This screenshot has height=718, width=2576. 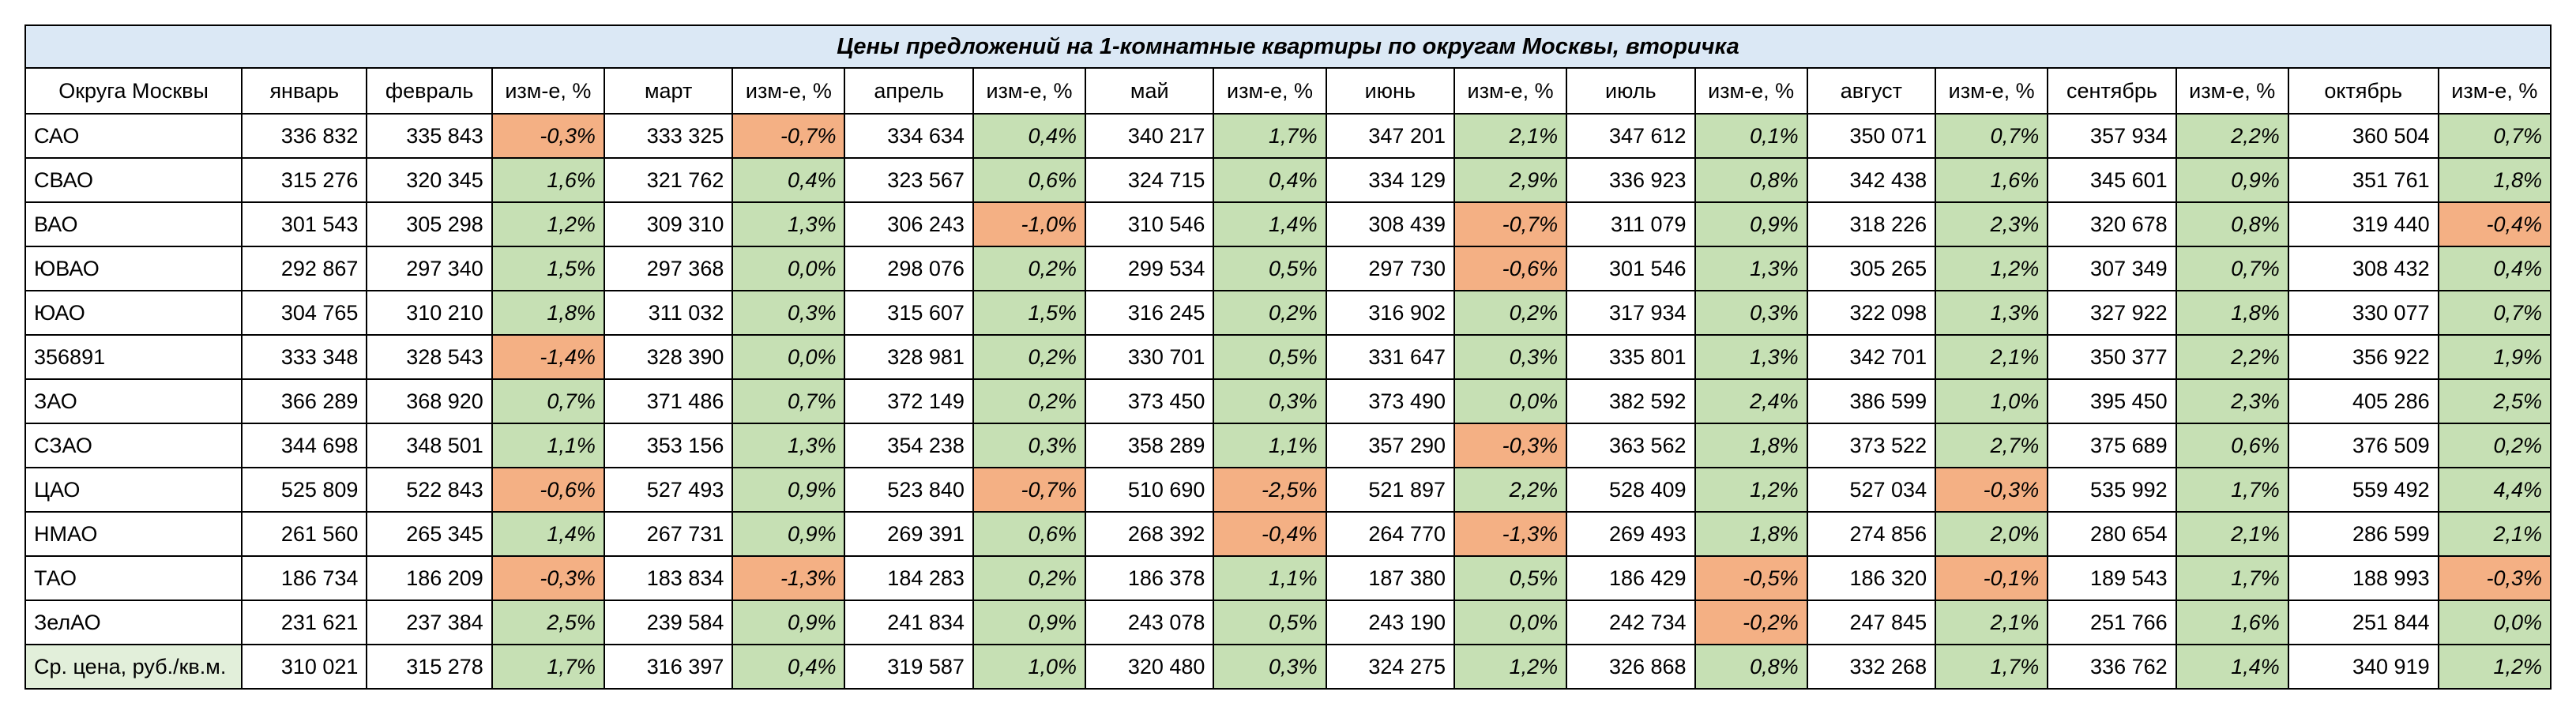 I want to click on change-cell: 2,5%, so click(x=2494, y=401).